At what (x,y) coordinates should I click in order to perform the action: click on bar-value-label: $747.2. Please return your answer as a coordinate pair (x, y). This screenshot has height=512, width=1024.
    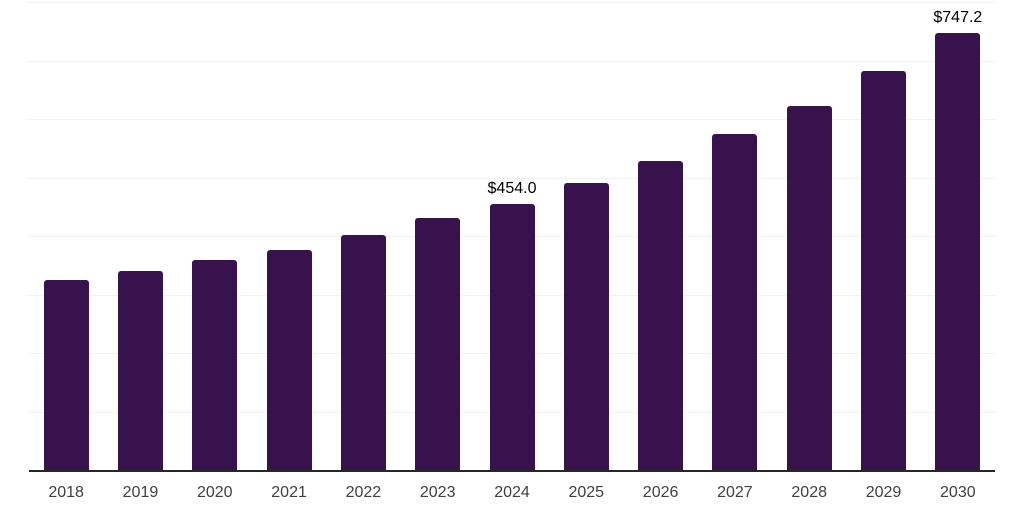
    Looking at the image, I should click on (958, 17).